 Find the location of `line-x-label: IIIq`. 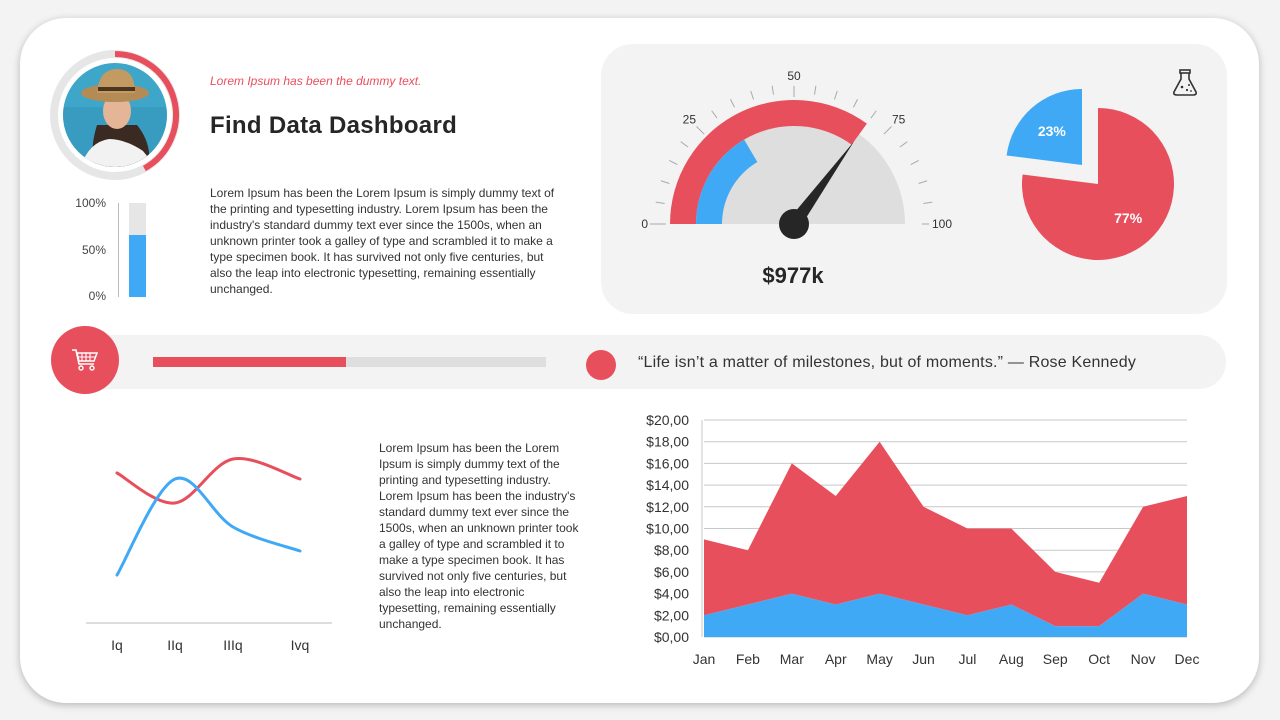

line-x-label: IIIq is located at coordinates (232, 645).